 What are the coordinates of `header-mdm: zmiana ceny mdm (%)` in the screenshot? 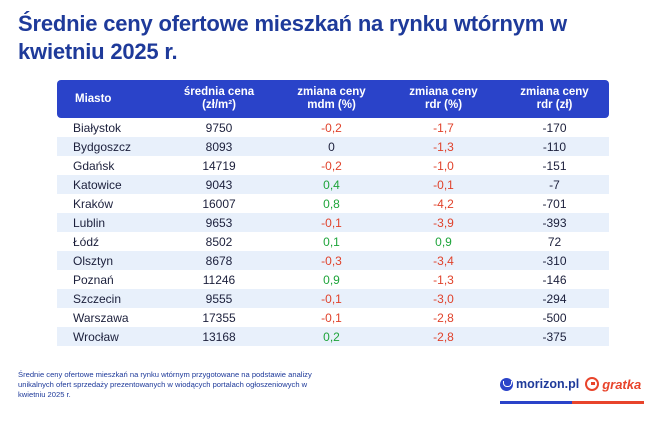 It's located at (331, 98).